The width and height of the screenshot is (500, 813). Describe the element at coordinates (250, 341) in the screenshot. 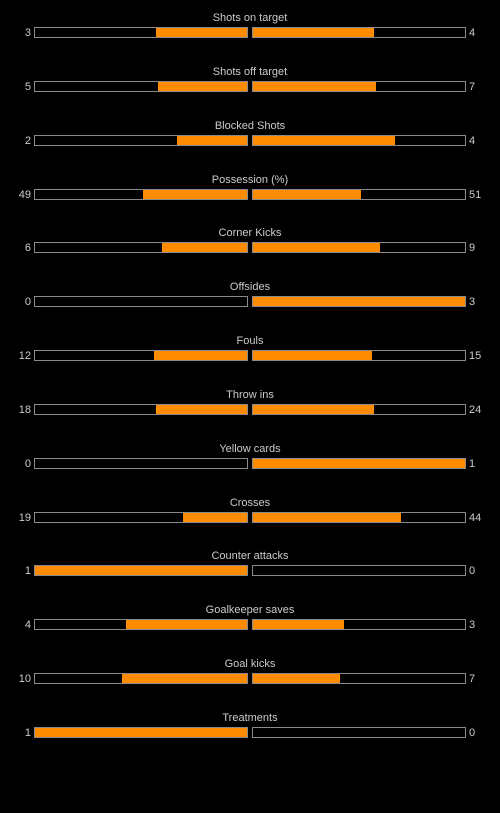

I see `stat-label: Fouls` at that location.